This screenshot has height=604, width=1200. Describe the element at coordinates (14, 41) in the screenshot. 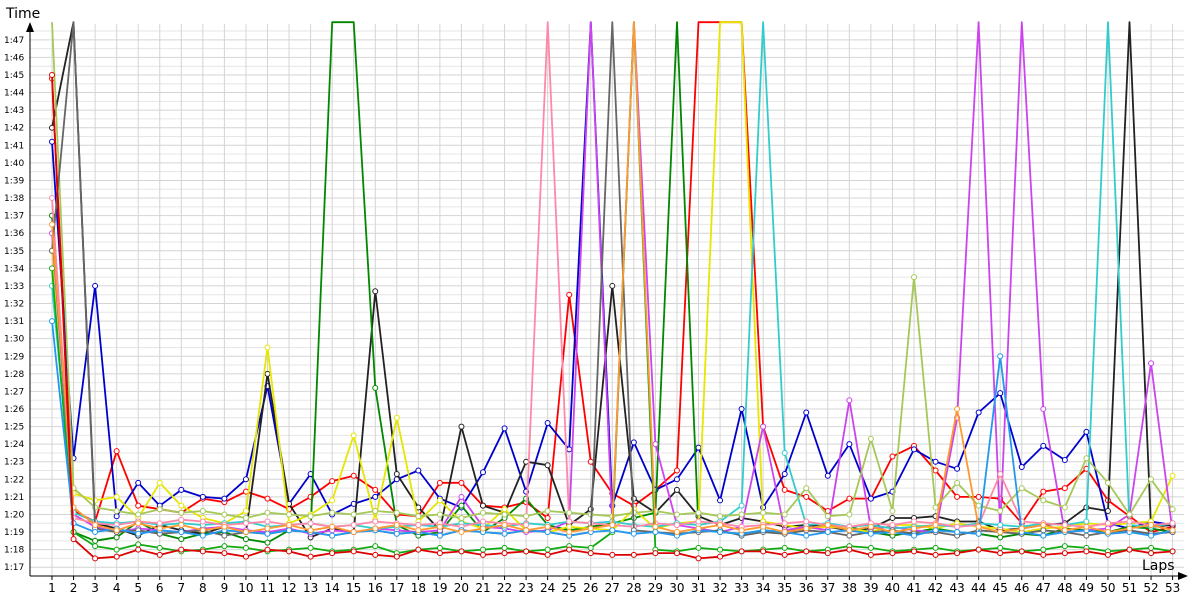

I see `y-tick-label: 1:47` at that location.